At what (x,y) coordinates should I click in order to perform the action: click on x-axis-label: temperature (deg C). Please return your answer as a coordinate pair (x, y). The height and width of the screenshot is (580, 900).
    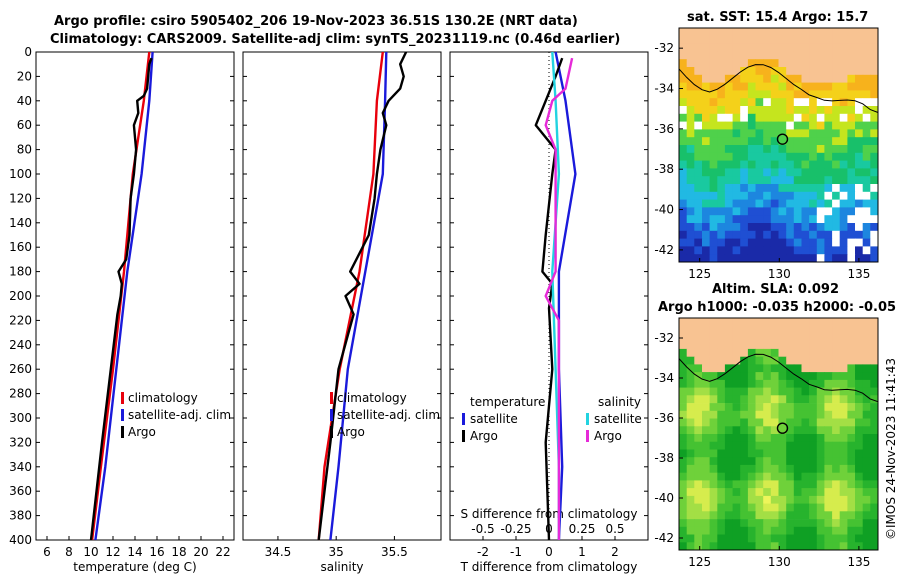
    Looking at the image, I should click on (134, 567).